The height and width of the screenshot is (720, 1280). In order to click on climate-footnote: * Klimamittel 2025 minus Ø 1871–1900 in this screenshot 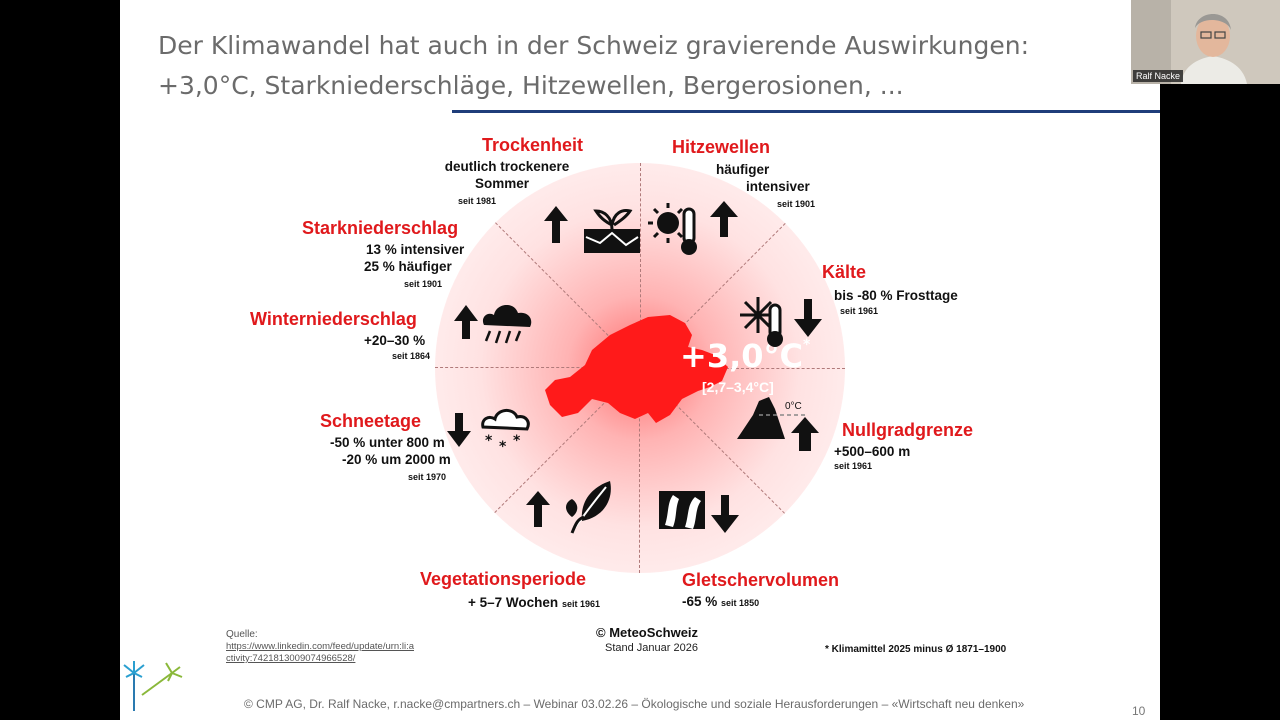, I will do `click(916, 649)`.